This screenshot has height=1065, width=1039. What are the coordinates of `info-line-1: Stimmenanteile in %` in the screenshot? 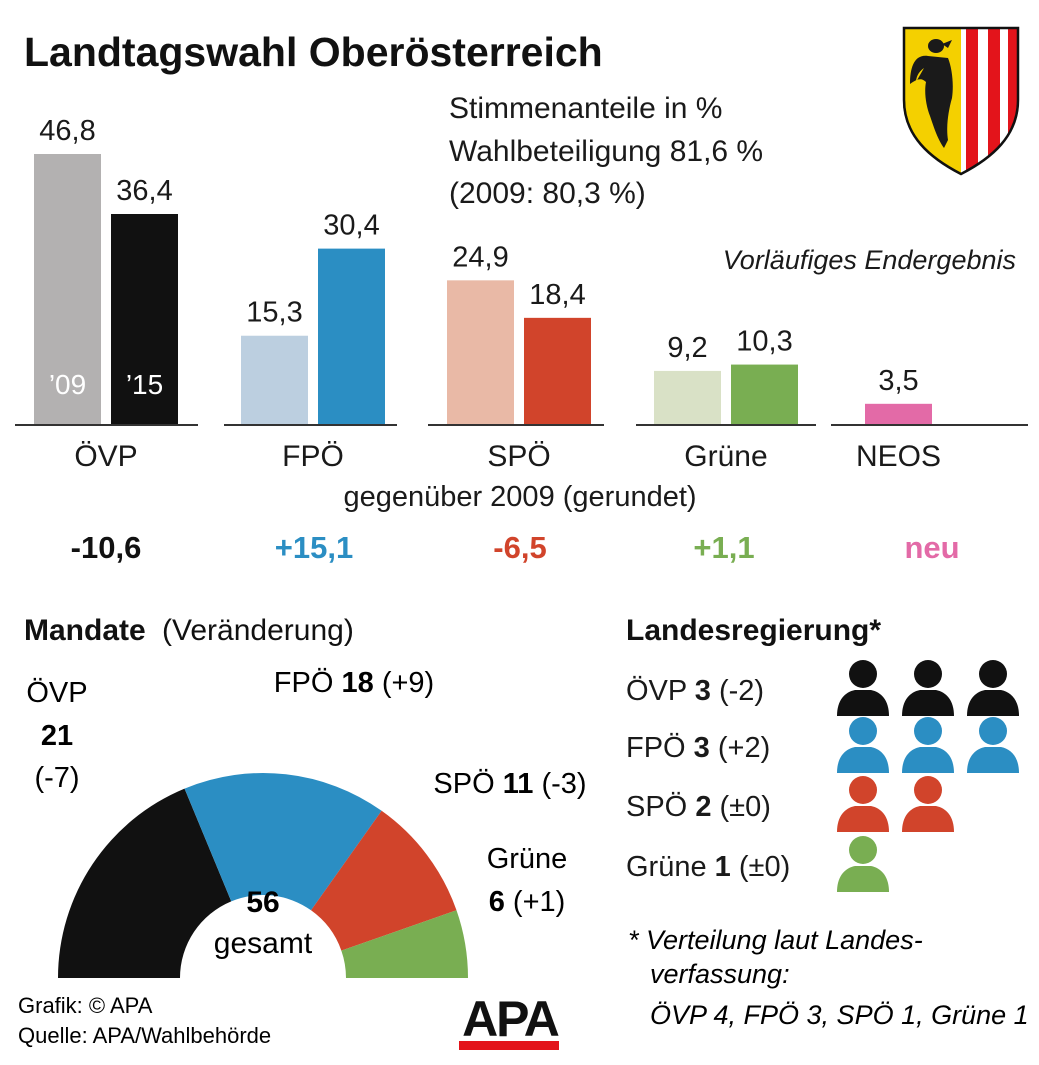 It's located at (585, 108).